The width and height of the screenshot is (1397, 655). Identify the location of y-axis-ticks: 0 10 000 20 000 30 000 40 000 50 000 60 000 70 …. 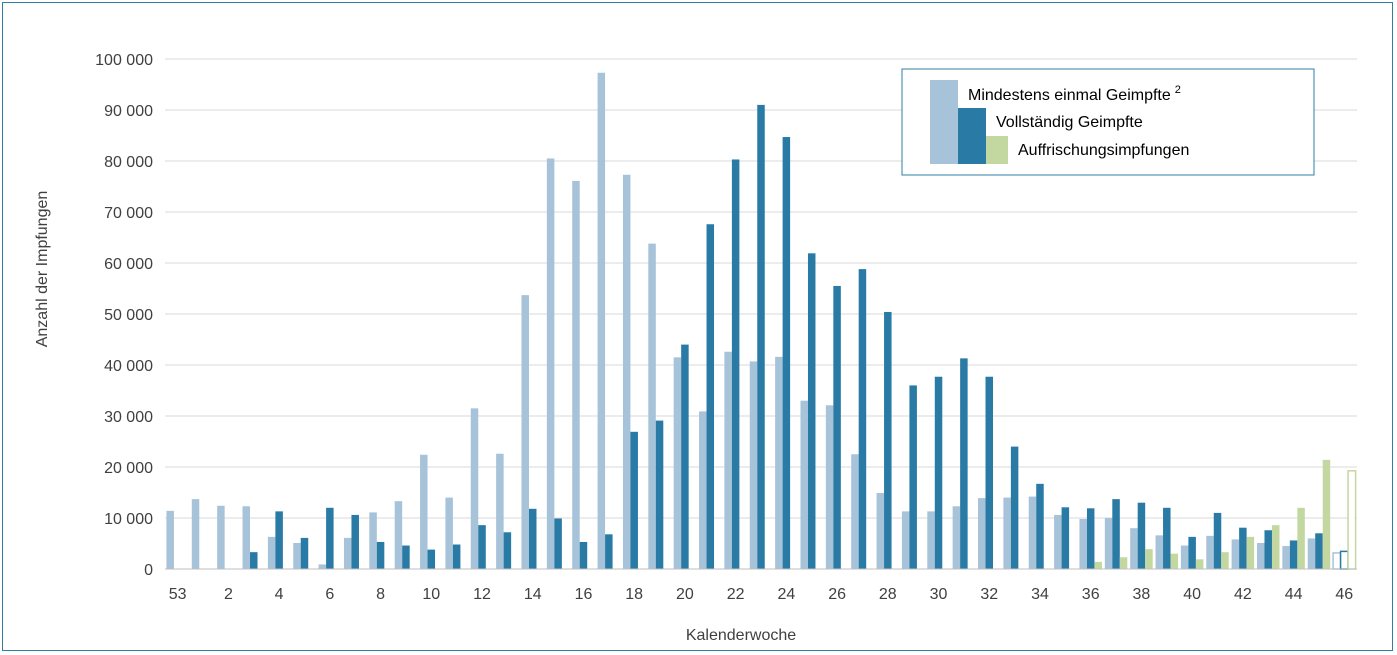
(124, 315).